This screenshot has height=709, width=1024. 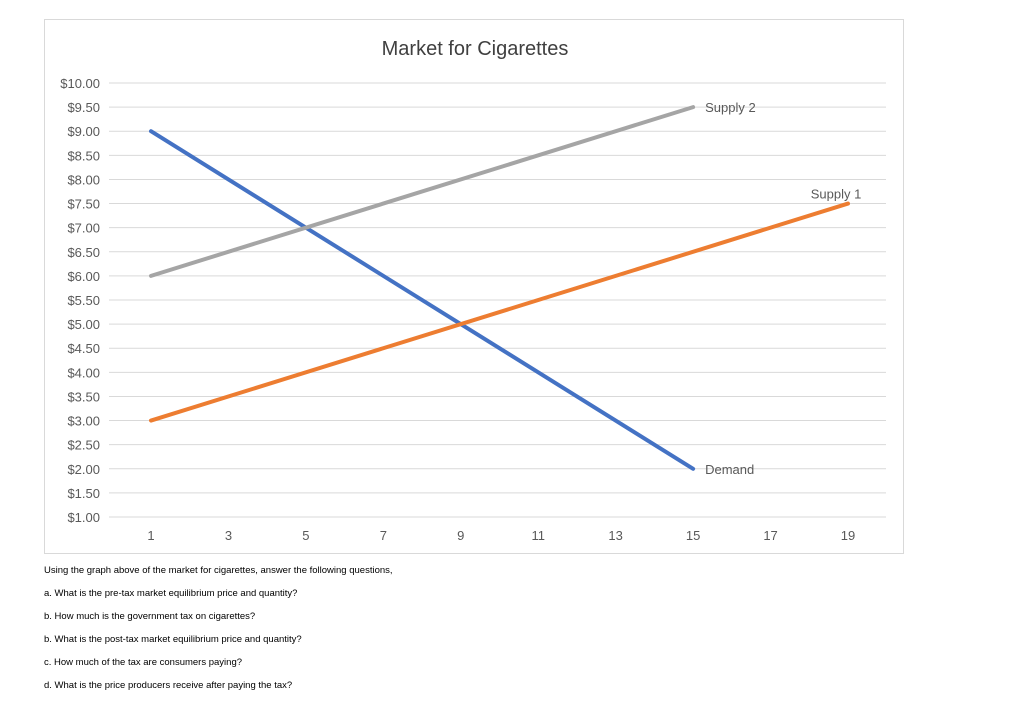 What do you see at coordinates (83, 252) in the screenshot?
I see `y-tick-label: $6.50` at bounding box center [83, 252].